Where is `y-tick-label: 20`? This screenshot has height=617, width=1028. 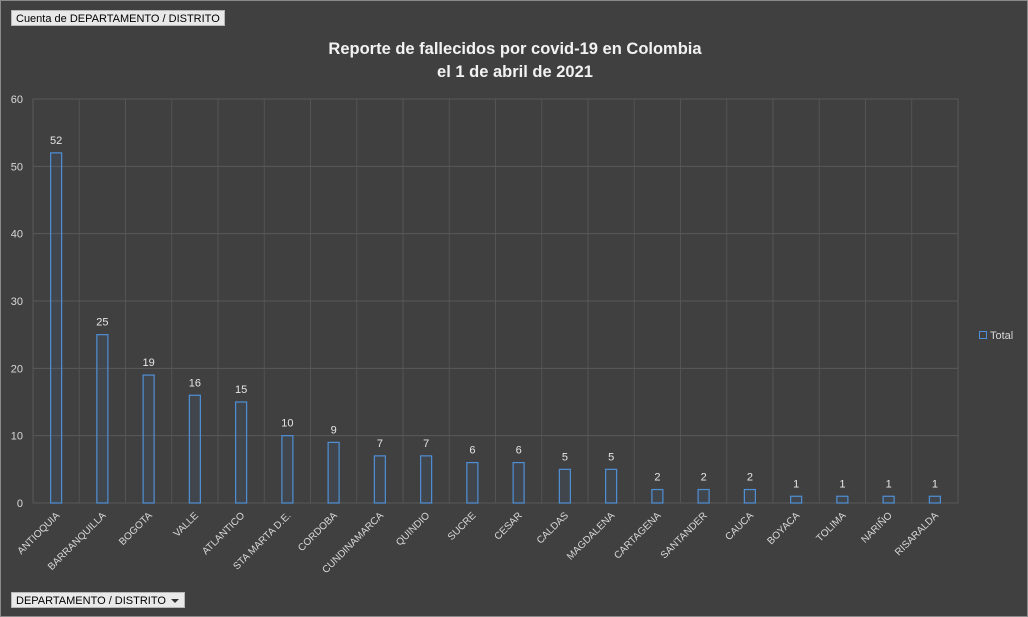
y-tick-label: 20 is located at coordinates (17, 369).